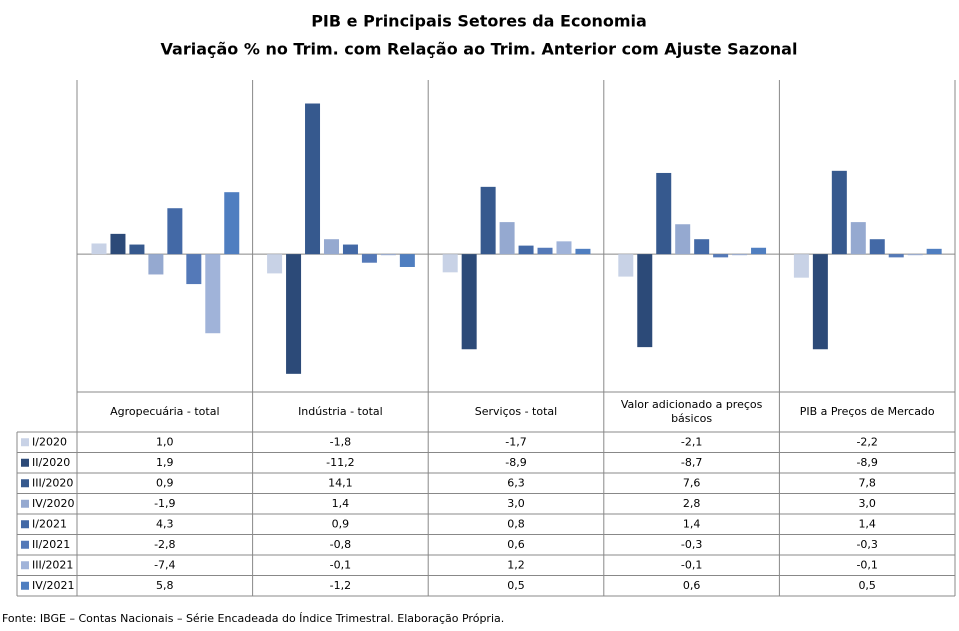 Image resolution: width=959 pixels, height=631 pixels. What do you see at coordinates (516, 482) in the screenshot?
I see `table-value: 6,3` at bounding box center [516, 482].